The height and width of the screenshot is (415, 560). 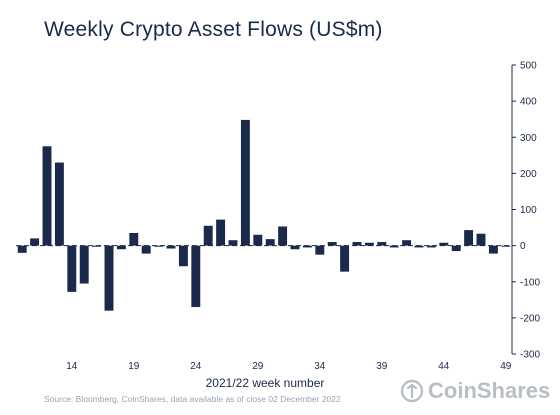 What do you see at coordinates (523, 246) in the screenshot?
I see `y-tick-label: 0` at bounding box center [523, 246].